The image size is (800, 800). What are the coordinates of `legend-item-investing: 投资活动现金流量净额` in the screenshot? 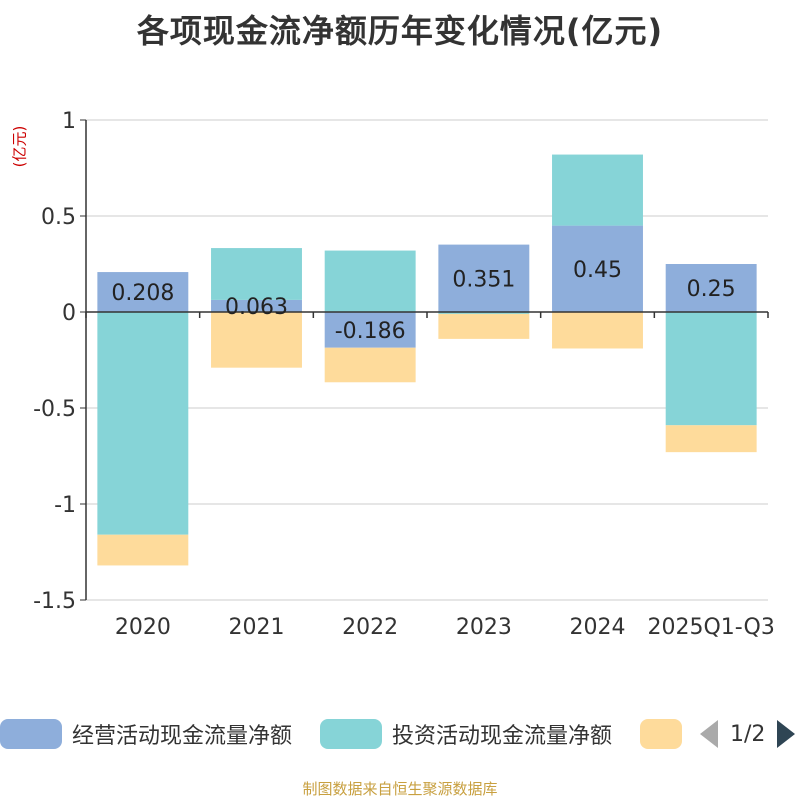 It's located at (466, 734).